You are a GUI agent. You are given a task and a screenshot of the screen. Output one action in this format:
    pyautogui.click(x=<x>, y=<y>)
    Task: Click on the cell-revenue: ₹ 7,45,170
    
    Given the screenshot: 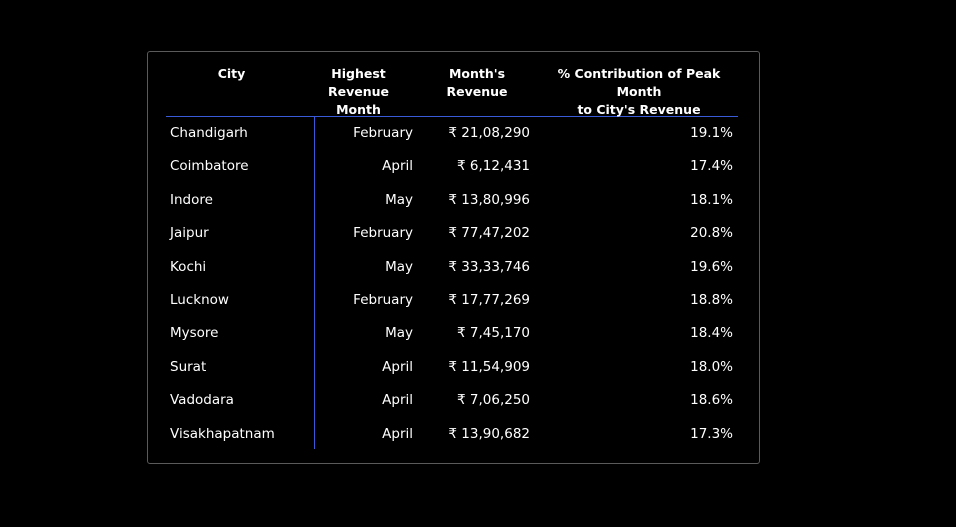 What is the action you would take?
    pyautogui.click(x=493, y=333)
    